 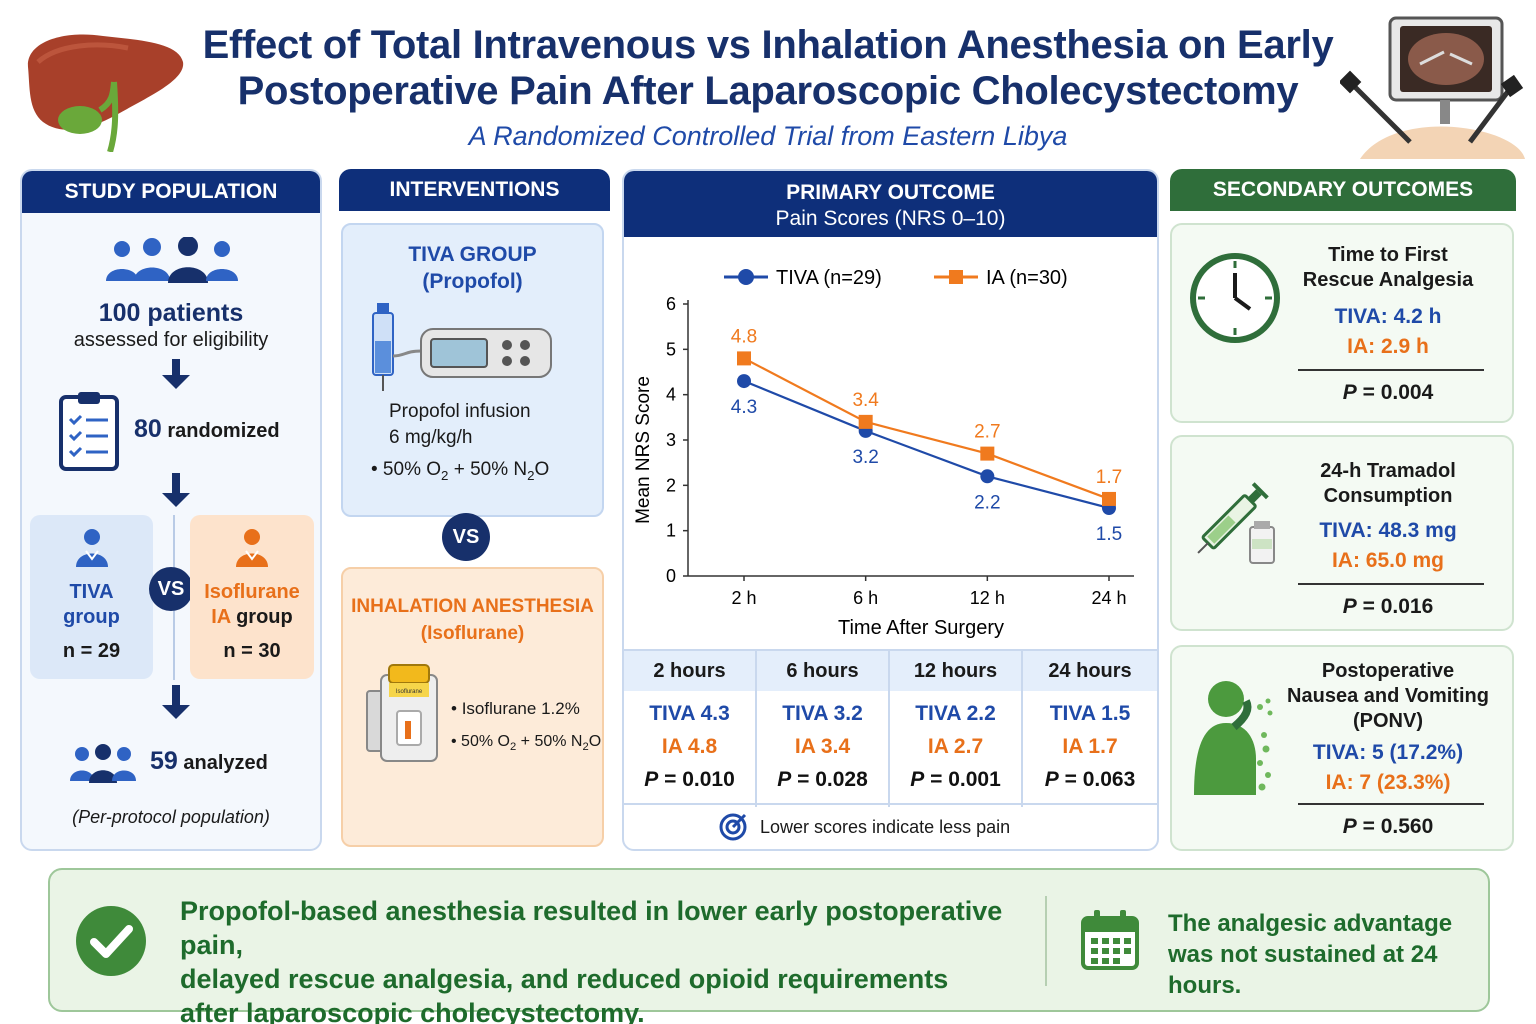 What do you see at coordinates (1236, 523) in the screenshot?
I see `syringe-vial-icon` at bounding box center [1236, 523].